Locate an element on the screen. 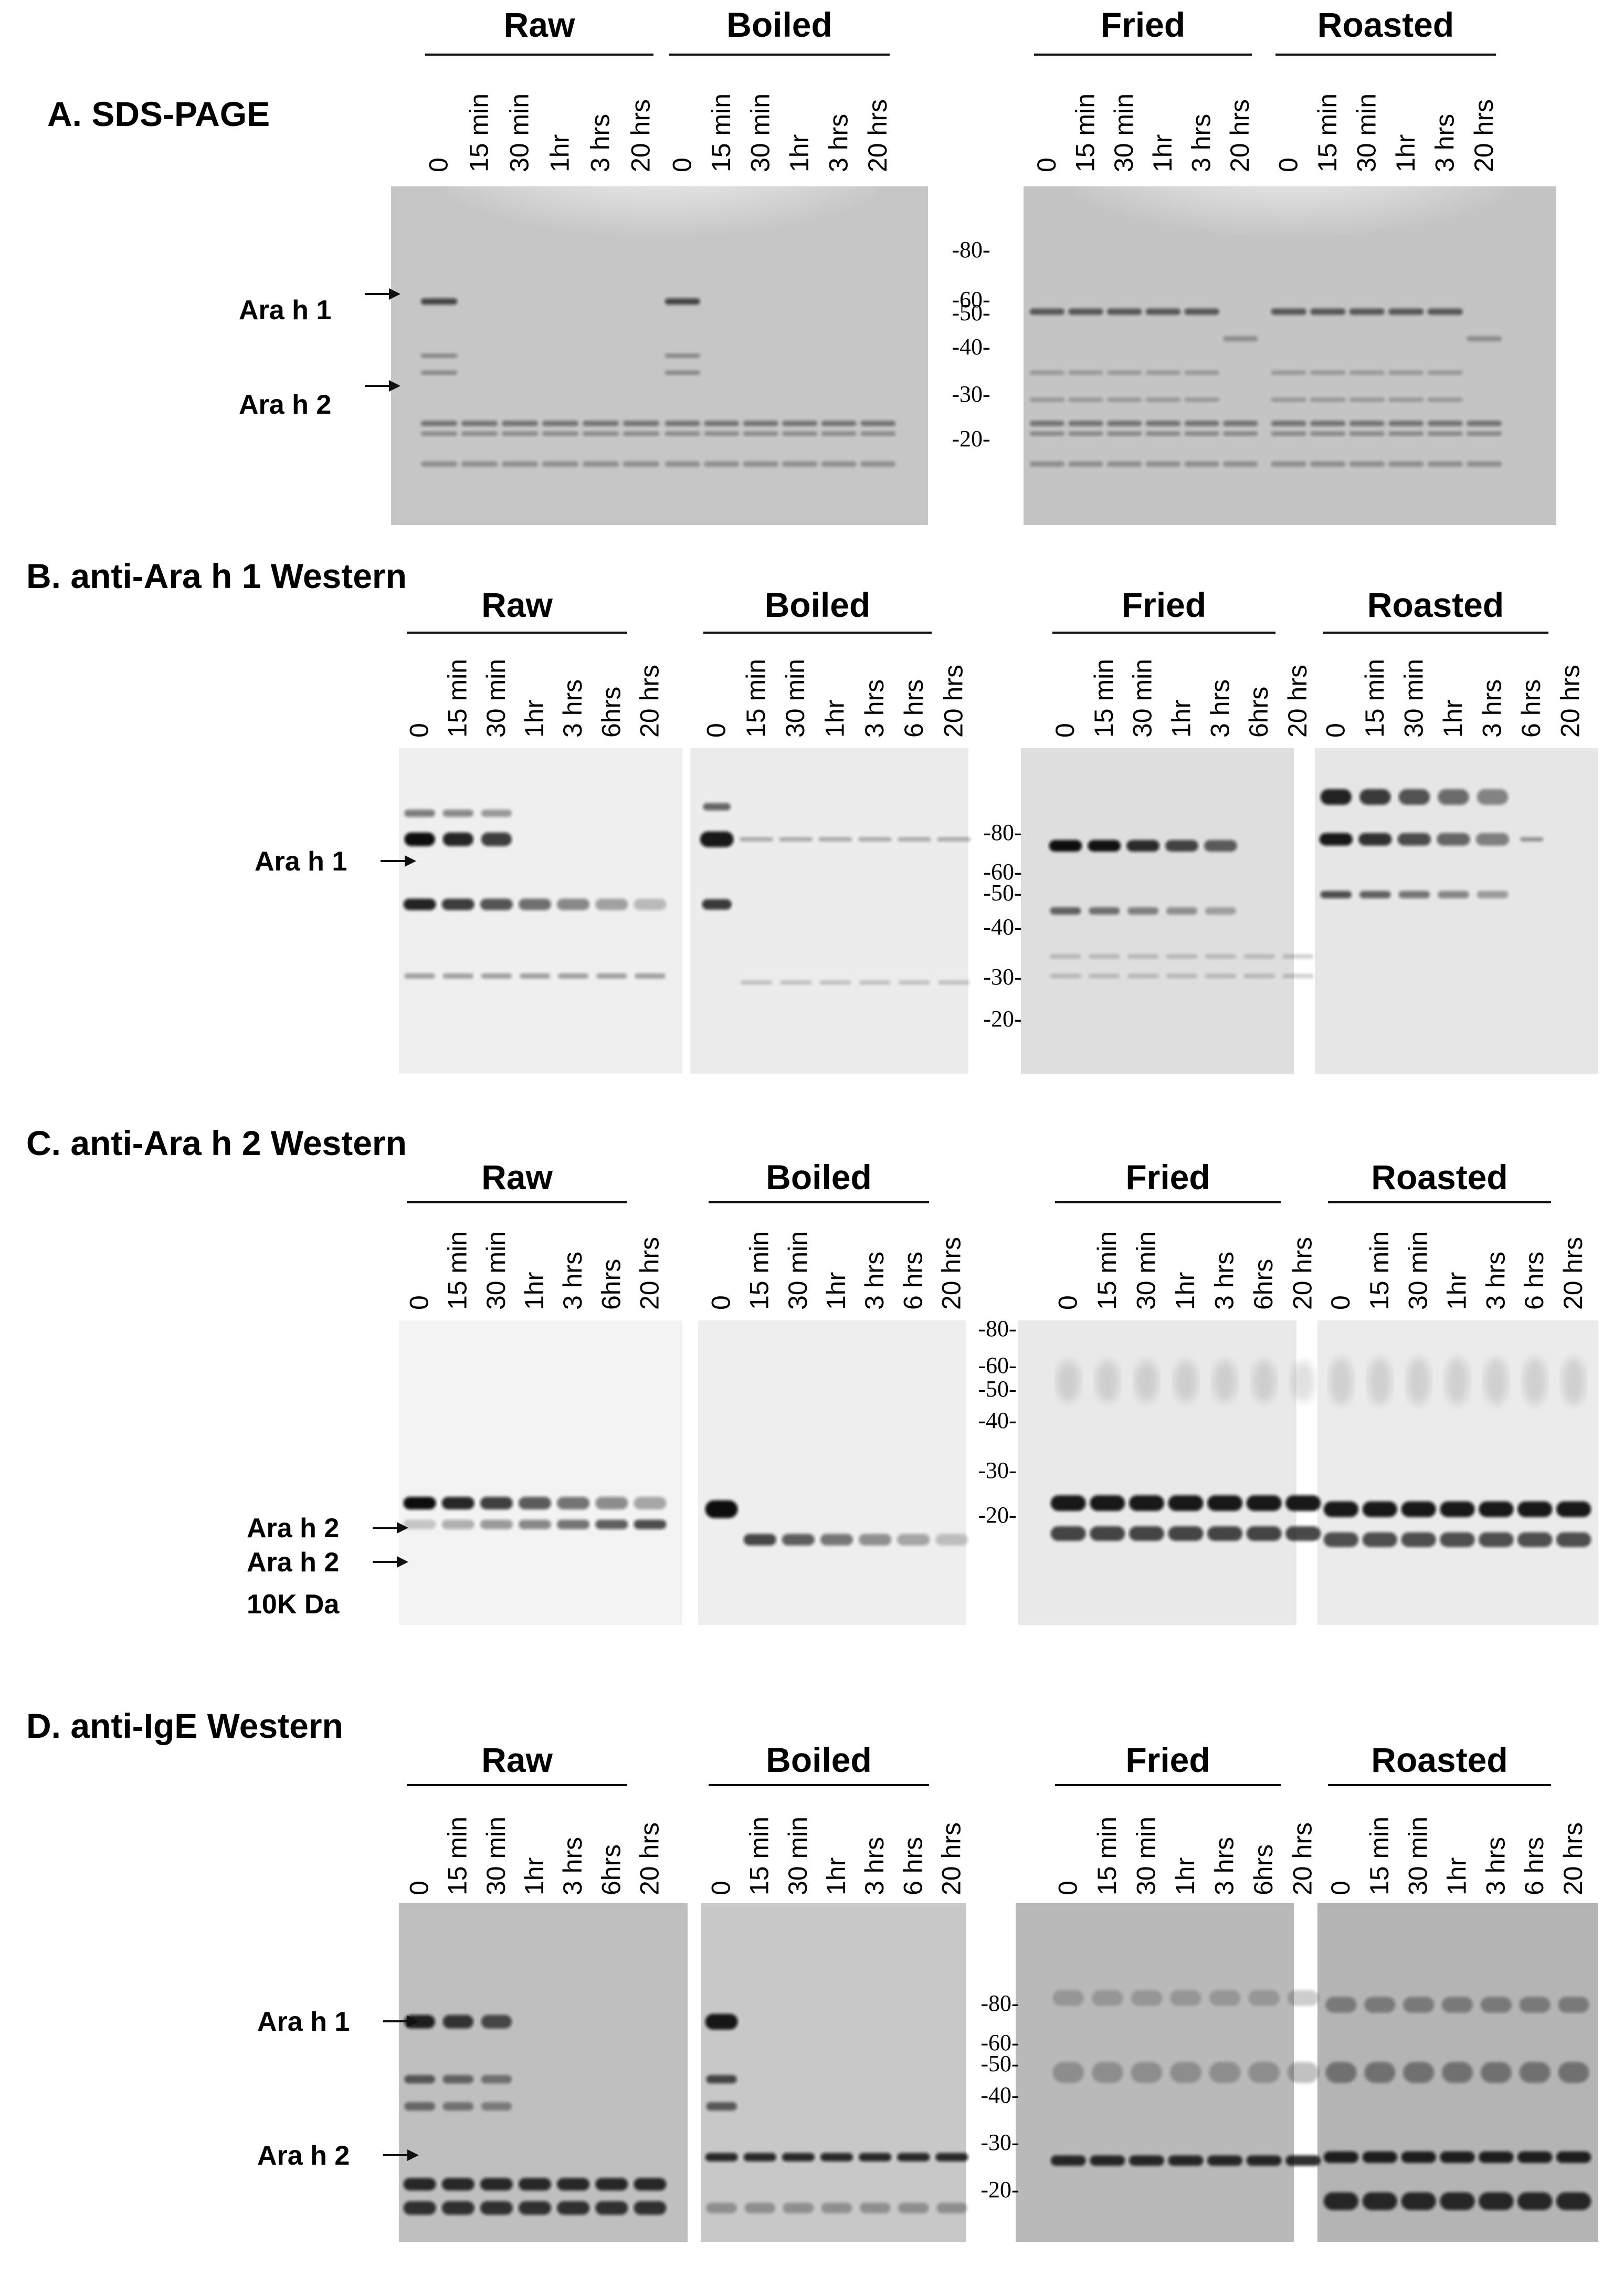 This screenshot has width=1624, height=2277. gel-highlight is located at coordinates (1291, 207).